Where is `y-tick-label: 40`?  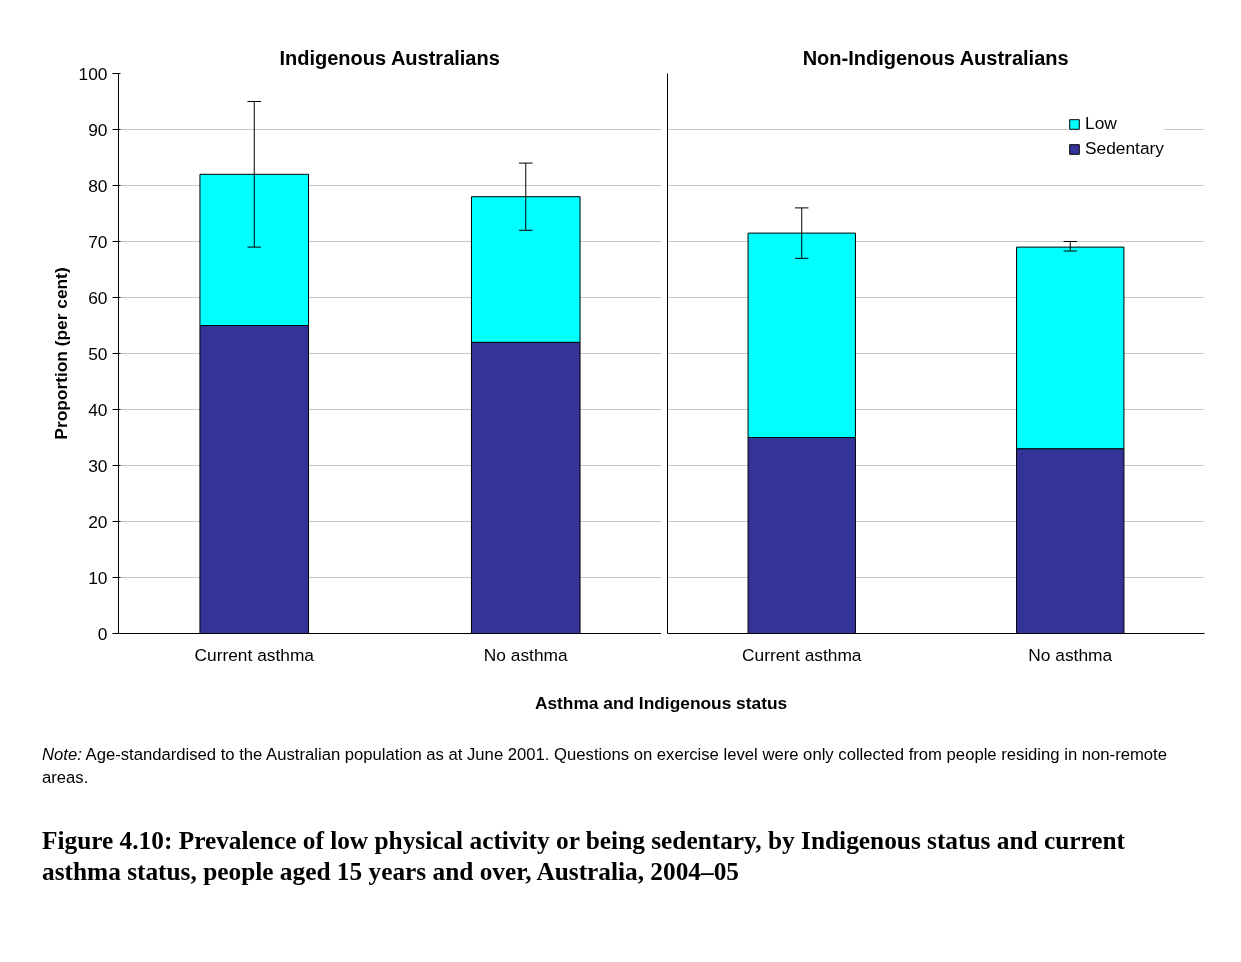
y-tick-label: 40 is located at coordinates (98, 409).